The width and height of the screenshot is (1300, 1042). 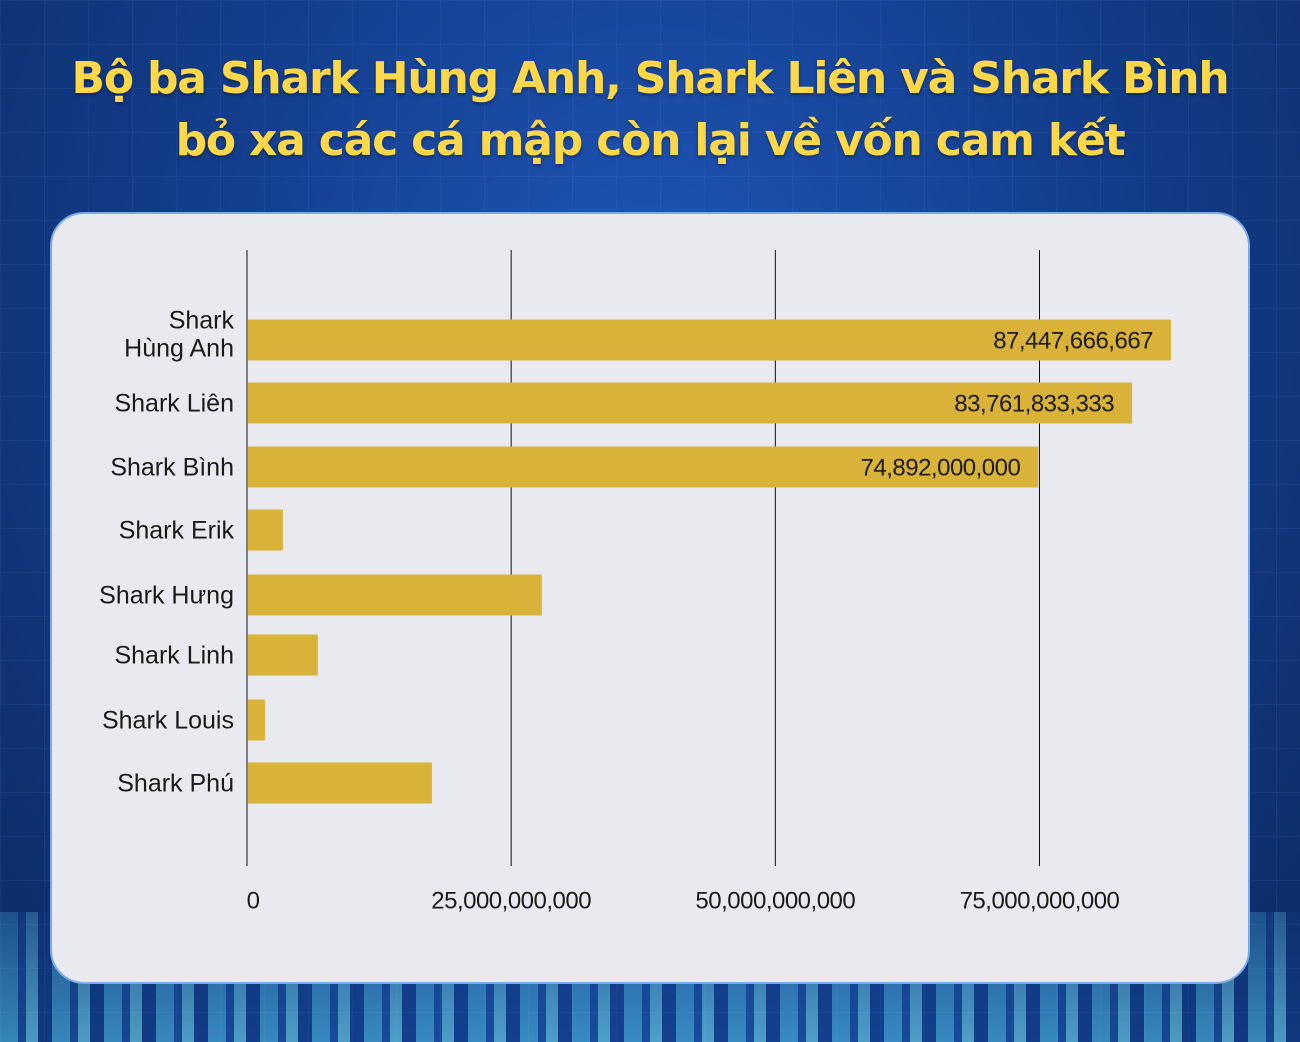 What do you see at coordinates (1073, 340) in the screenshot?
I see `data-label: 87,447,666,667` at bounding box center [1073, 340].